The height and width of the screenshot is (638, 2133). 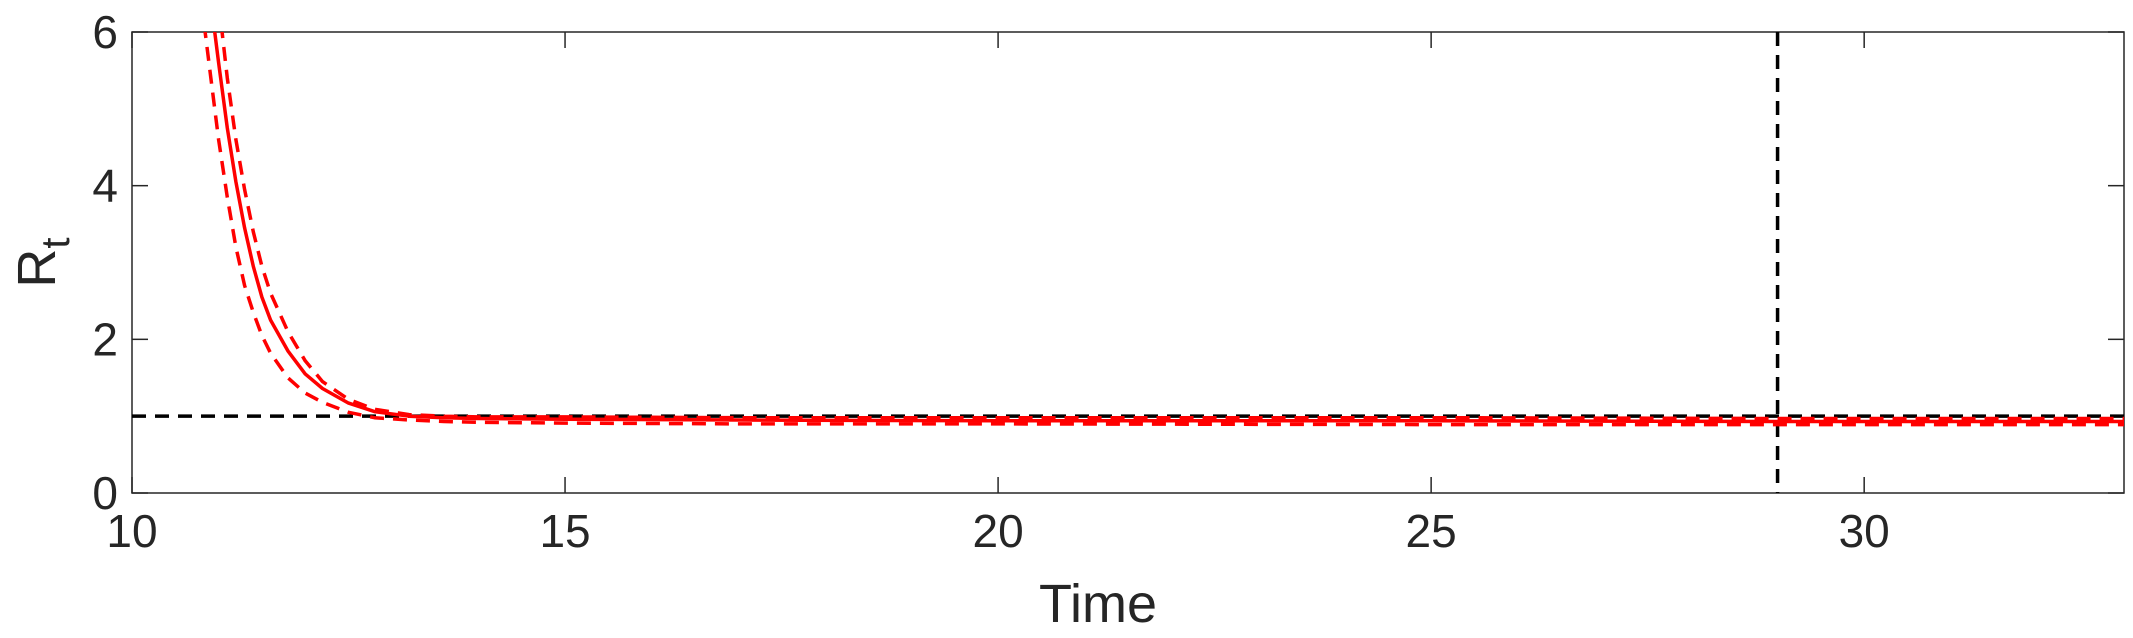 What do you see at coordinates (105, 186) in the screenshot?
I see `y-tick-label: 4` at bounding box center [105, 186].